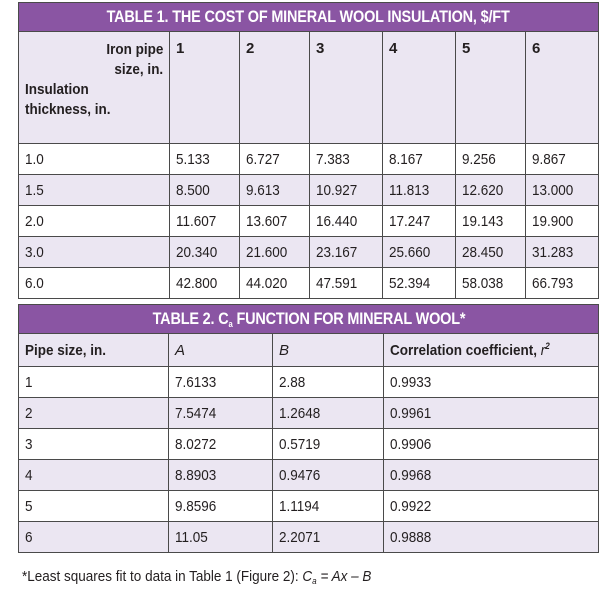  Describe the element at coordinates (562, 87) in the screenshot. I see `pipe-size-header: 6` at that location.